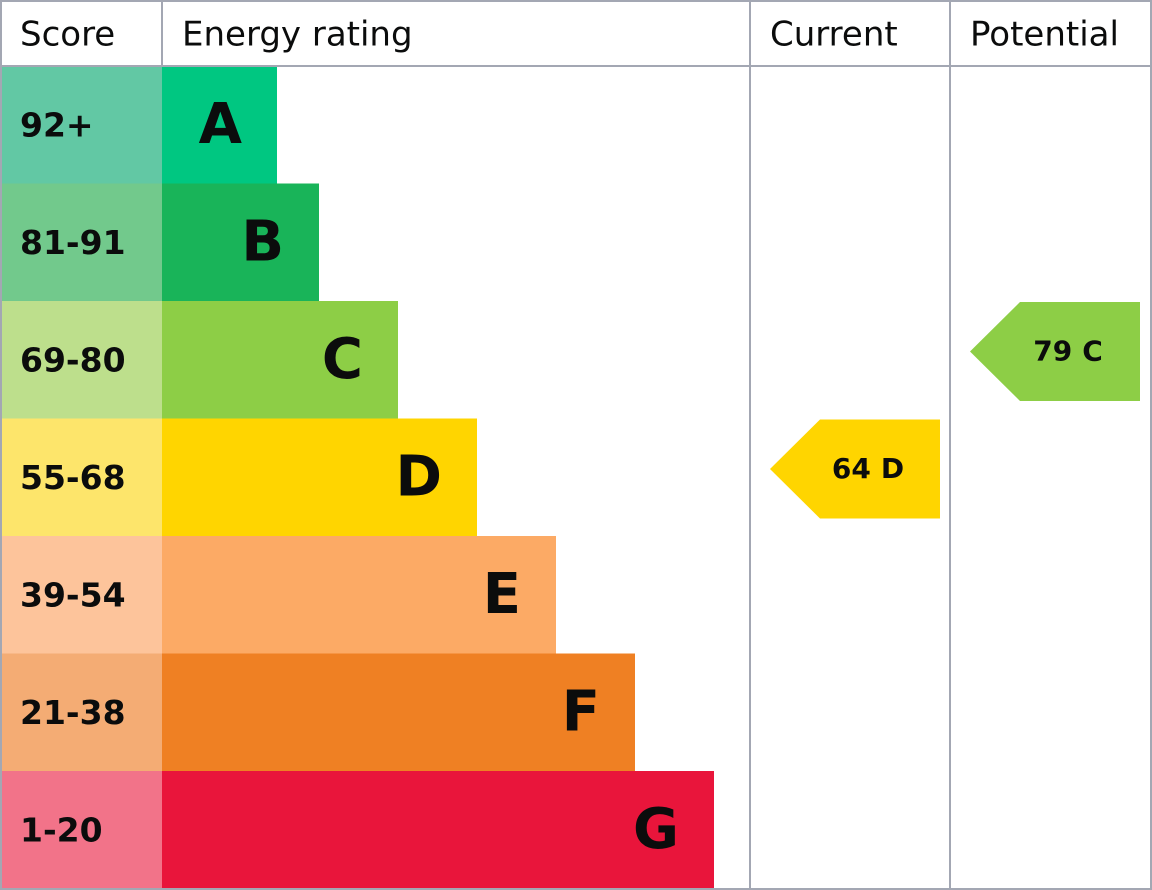  What do you see at coordinates (73, 359) in the screenshot?
I see `score-range: 69-80` at bounding box center [73, 359].